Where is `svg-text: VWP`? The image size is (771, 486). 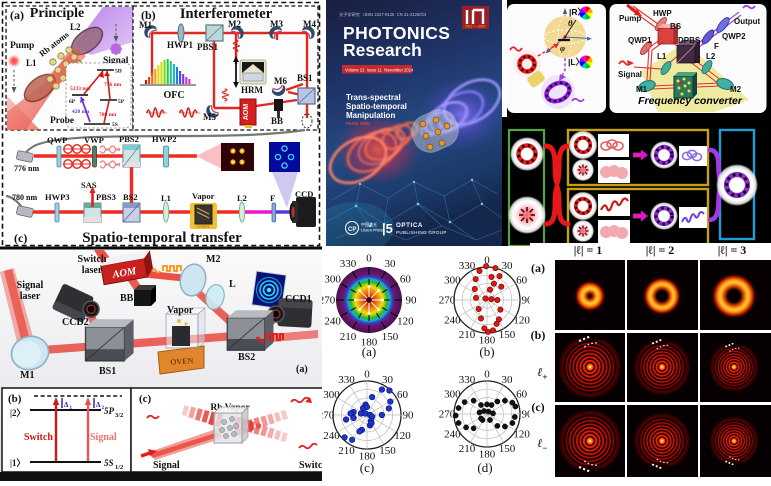 svg-text: VWP is located at coordinates (94, 140).